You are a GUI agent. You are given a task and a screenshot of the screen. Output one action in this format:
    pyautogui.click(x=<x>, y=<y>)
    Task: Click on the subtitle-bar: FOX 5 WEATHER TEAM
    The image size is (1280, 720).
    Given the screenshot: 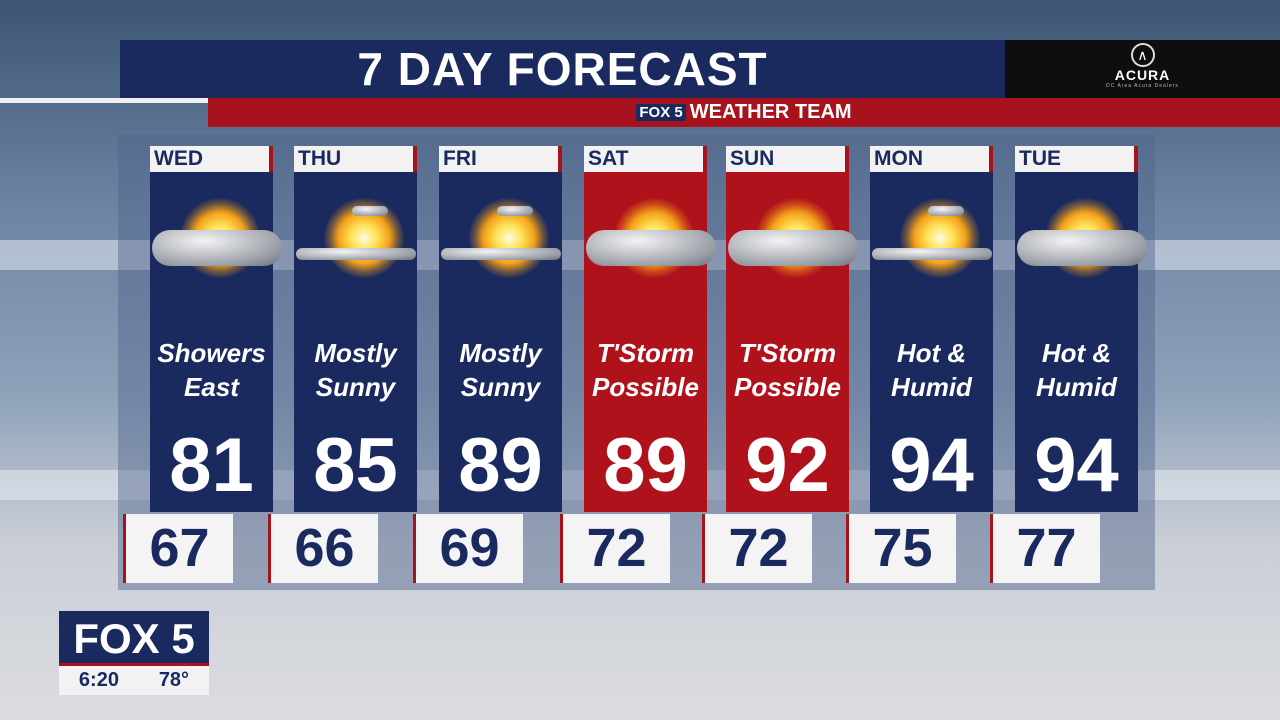 What is the action you would take?
    pyautogui.click(x=744, y=112)
    